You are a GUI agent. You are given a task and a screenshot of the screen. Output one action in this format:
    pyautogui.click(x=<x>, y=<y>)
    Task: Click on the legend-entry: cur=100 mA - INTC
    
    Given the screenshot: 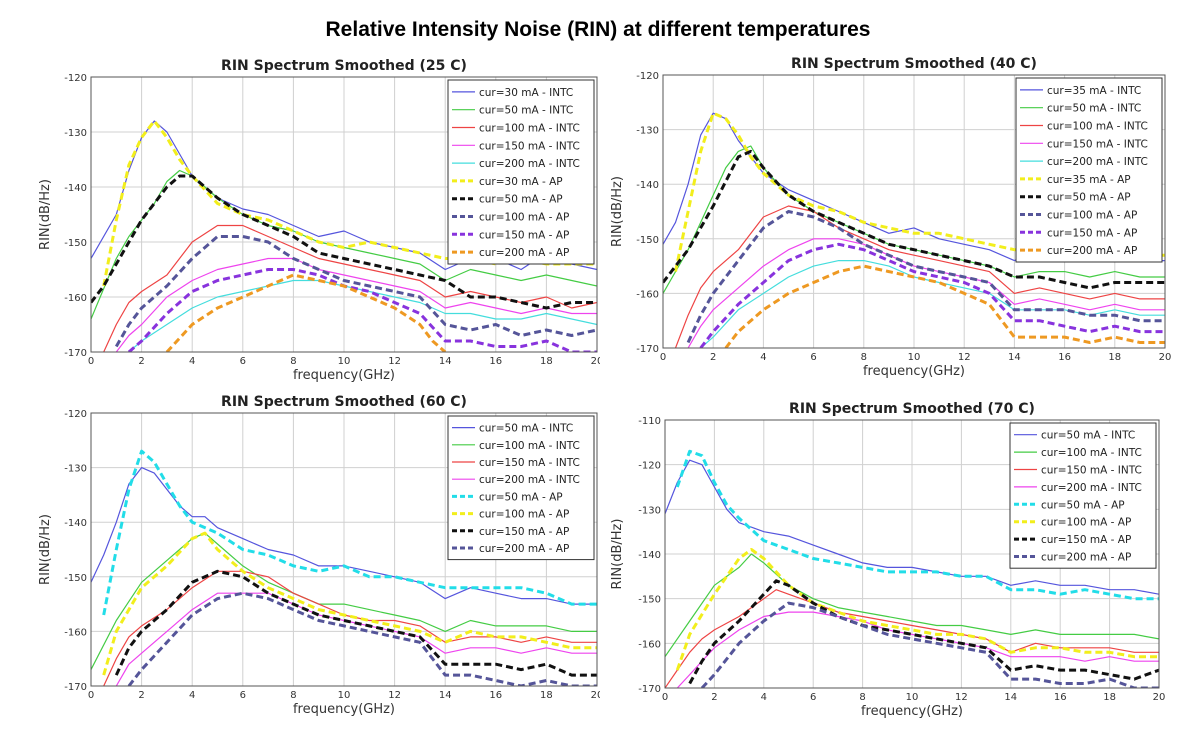 What is the action you would take?
    pyautogui.click(x=1091, y=453)
    